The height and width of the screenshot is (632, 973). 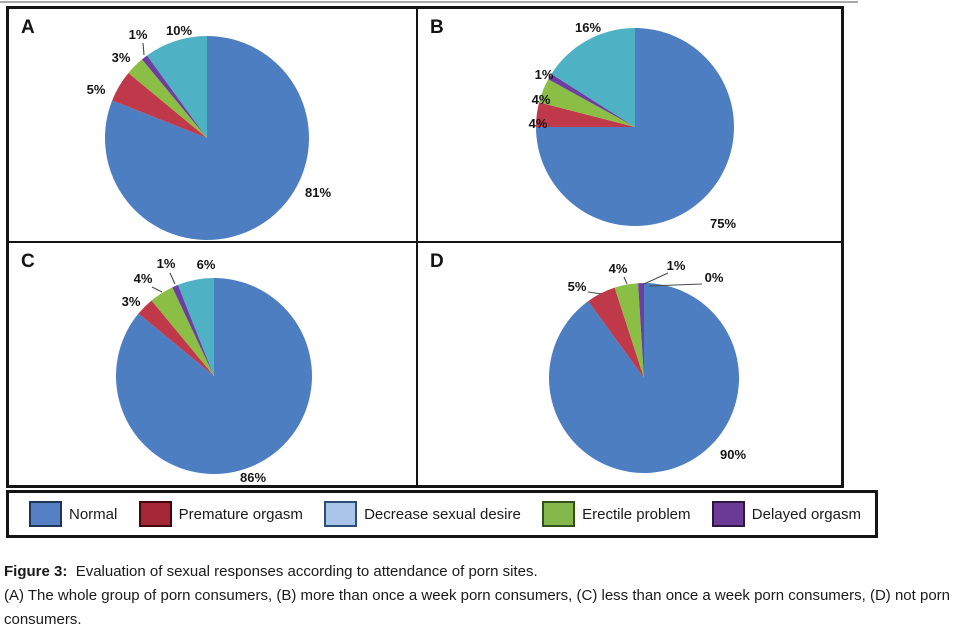 I want to click on legend-swatch-delayed-orgasm, so click(x=728, y=514).